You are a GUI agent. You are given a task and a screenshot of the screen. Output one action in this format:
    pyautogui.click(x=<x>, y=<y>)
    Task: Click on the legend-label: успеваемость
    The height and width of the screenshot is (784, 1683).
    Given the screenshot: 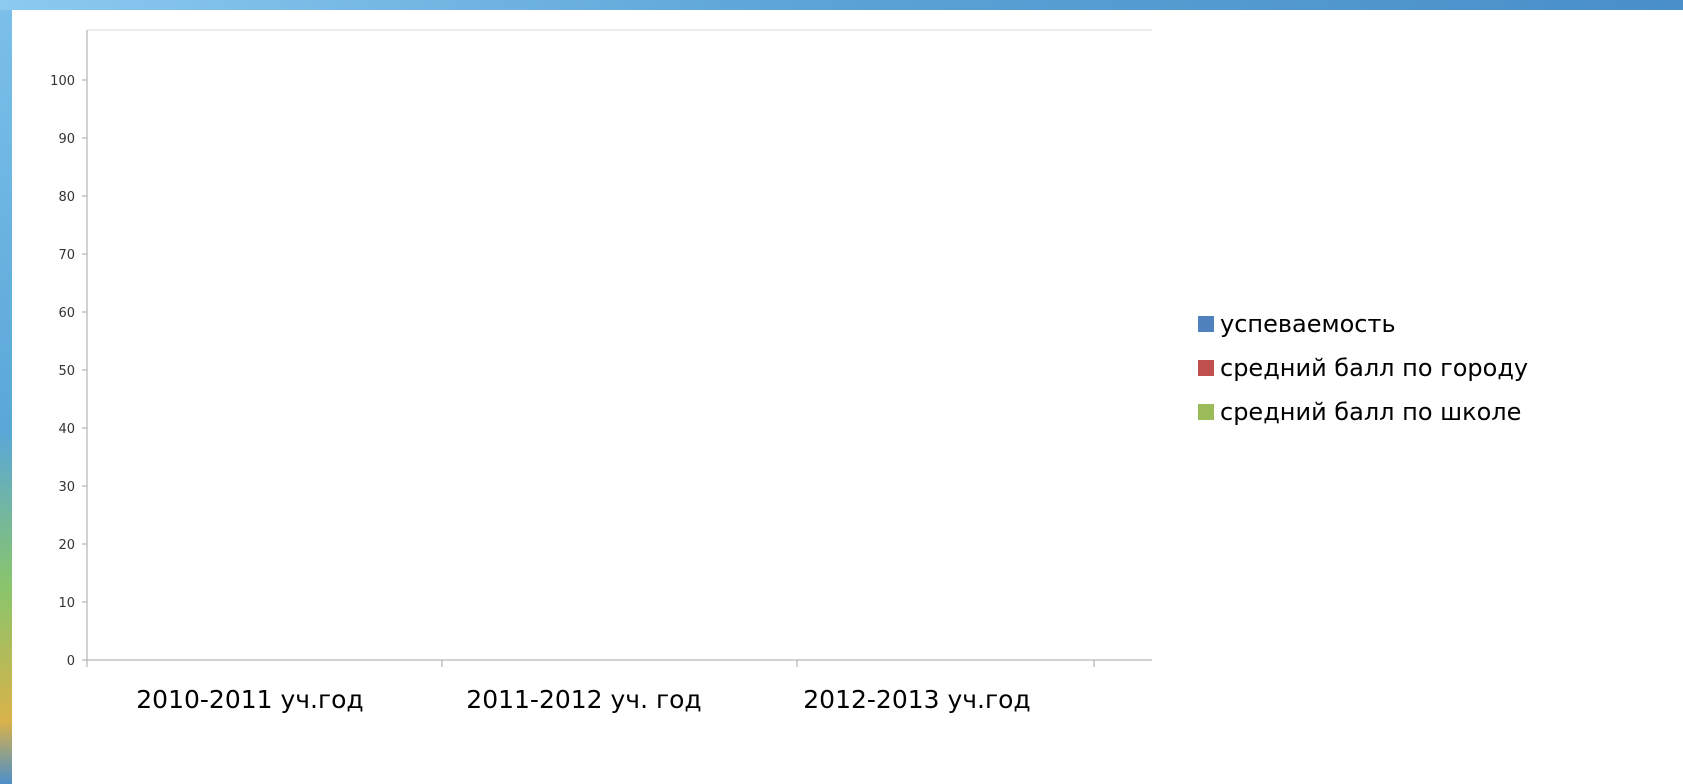 What is the action you would take?
    pyautogui.click(x=1308, y=324)
    